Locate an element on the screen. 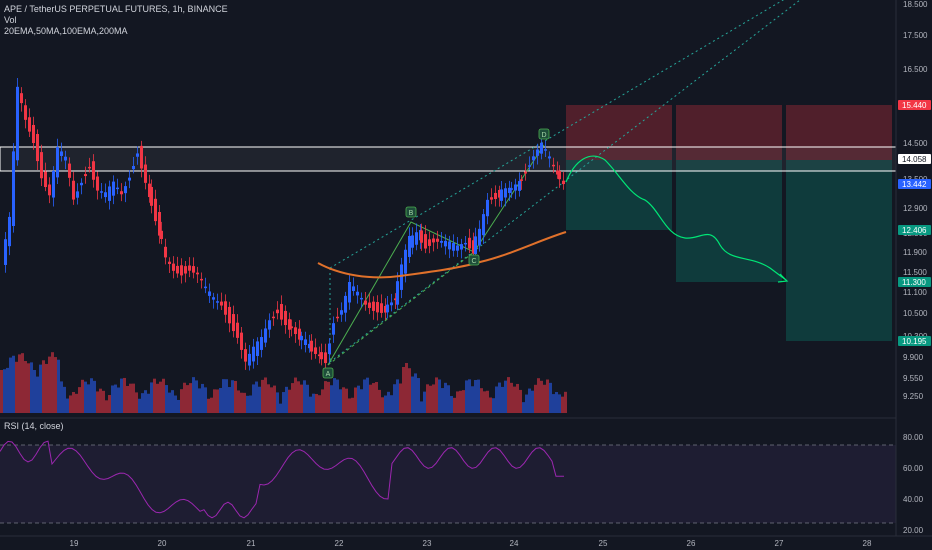  abcd-pattern is located at coordinates (436, 255).